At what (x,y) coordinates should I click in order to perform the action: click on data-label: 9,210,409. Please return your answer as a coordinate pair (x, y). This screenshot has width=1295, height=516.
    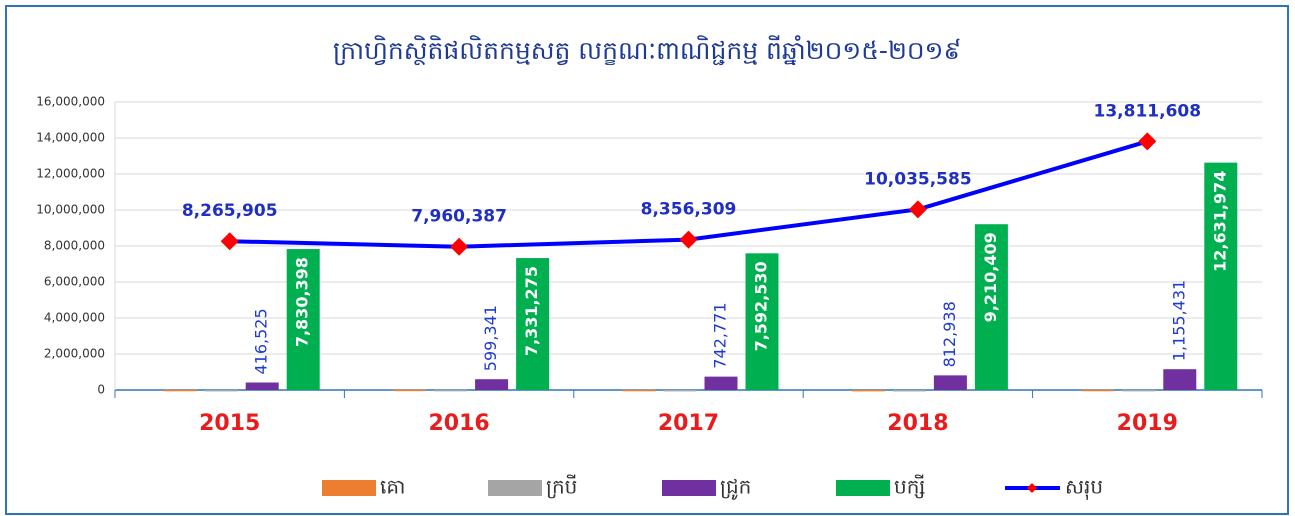
    Looking at the image, I should click on (990, 277).